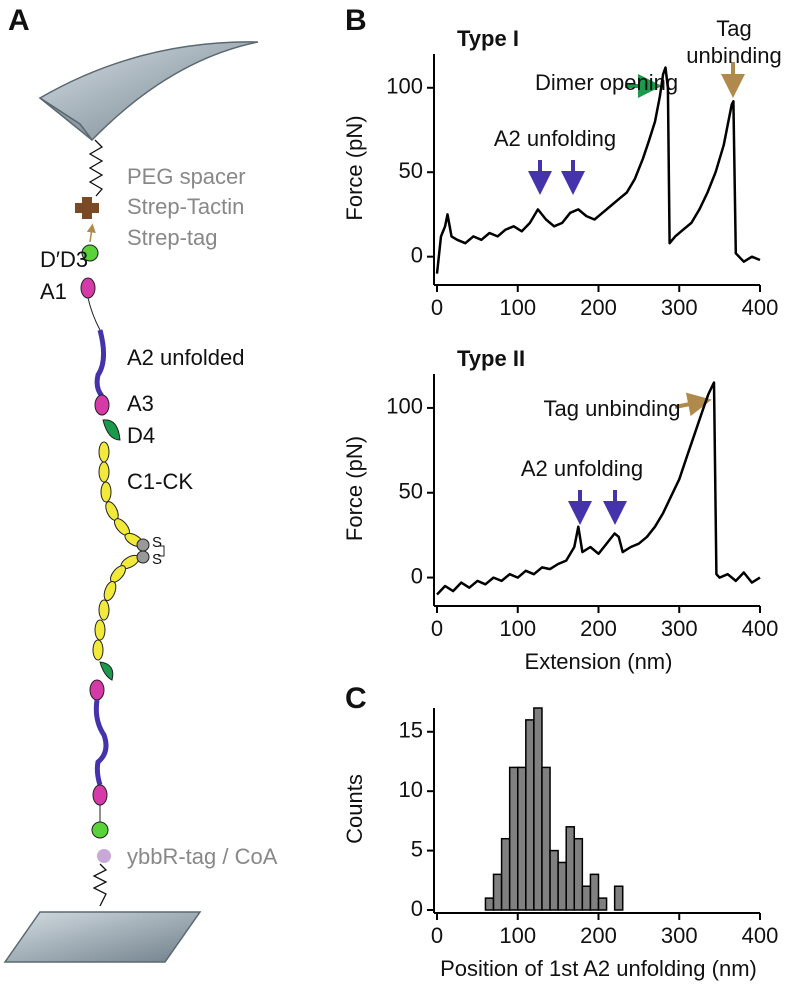 This screenshot has width=793, height=985. I want to click on chart-title: Type I, so click(488, 38).